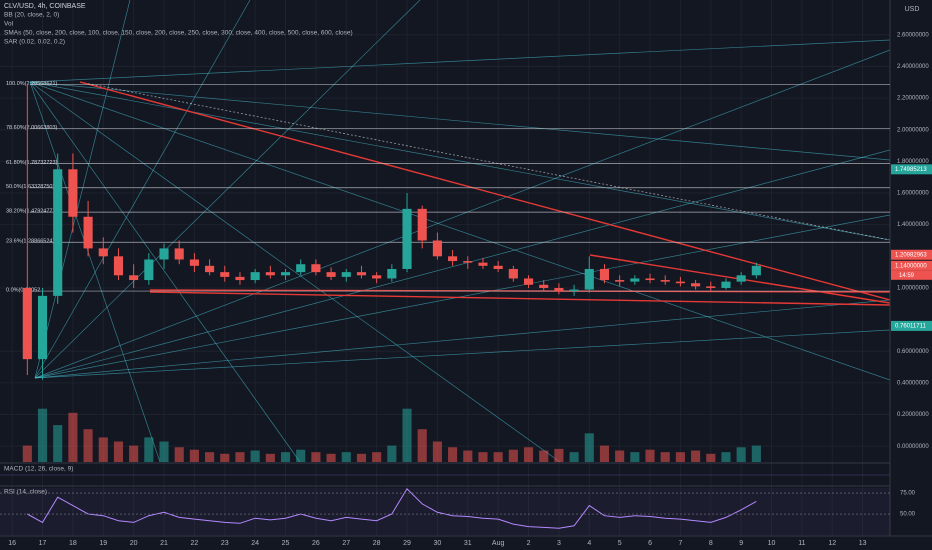  What do you see at coordinates (45, 6) in the screenshot?
I see `symbol: CLV/USD, 4h, COINBASE` at bounding box center [45, 6].